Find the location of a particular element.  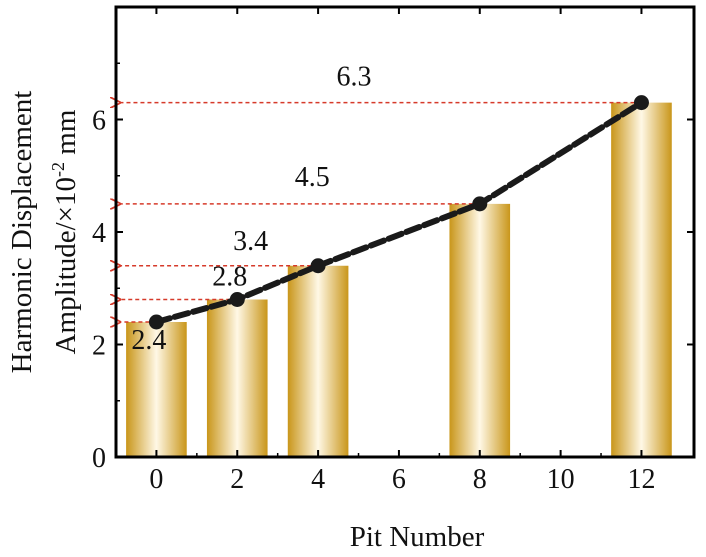

data-label-1: 2.8 is located at coordinates (229, 277).